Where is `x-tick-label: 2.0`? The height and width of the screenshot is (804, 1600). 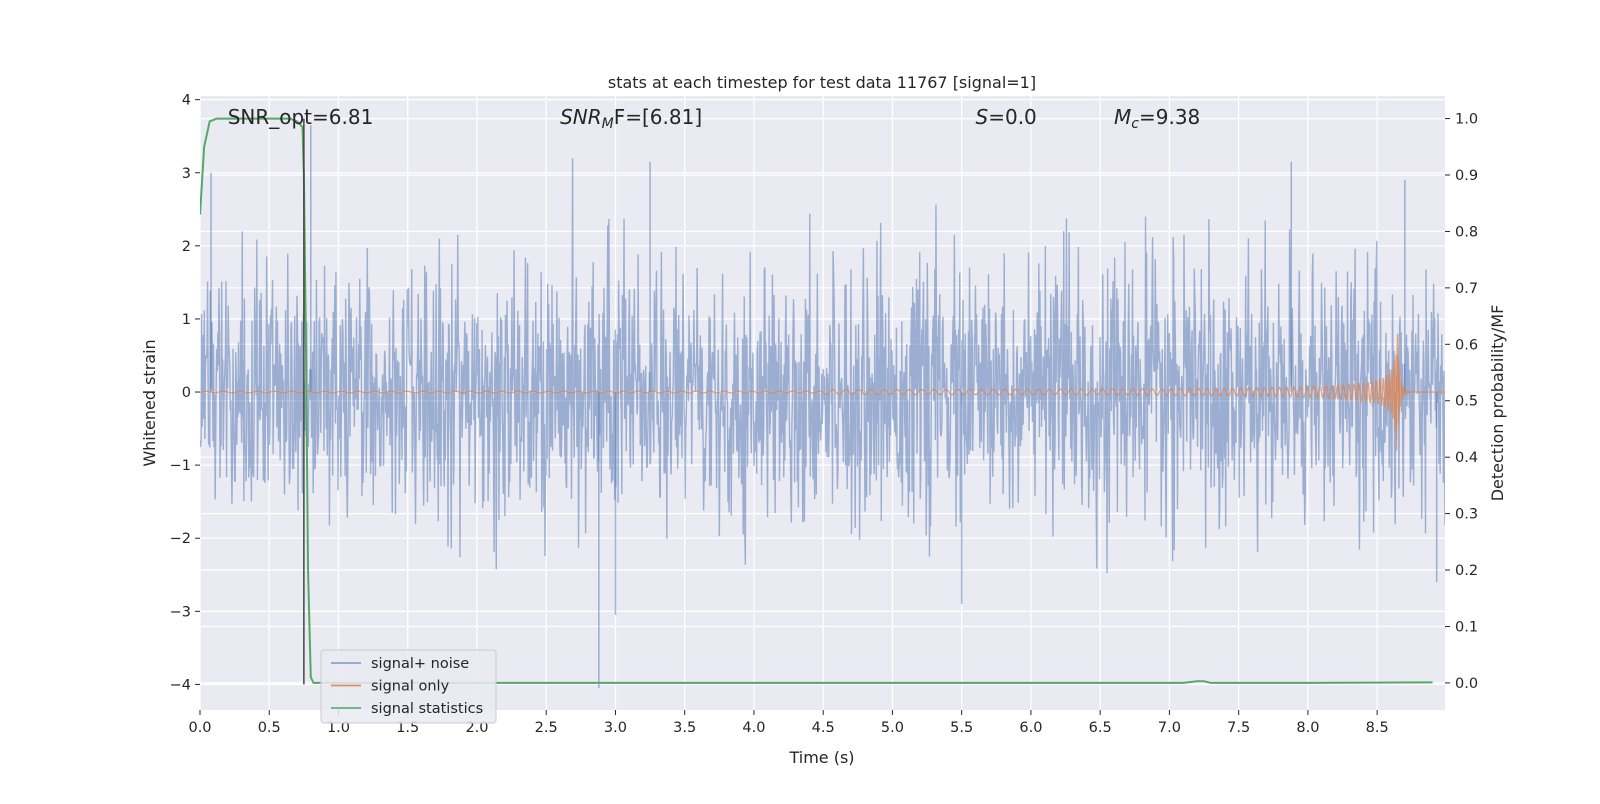
x-tick-label: 2.0 is located at coordinates (476, 728).